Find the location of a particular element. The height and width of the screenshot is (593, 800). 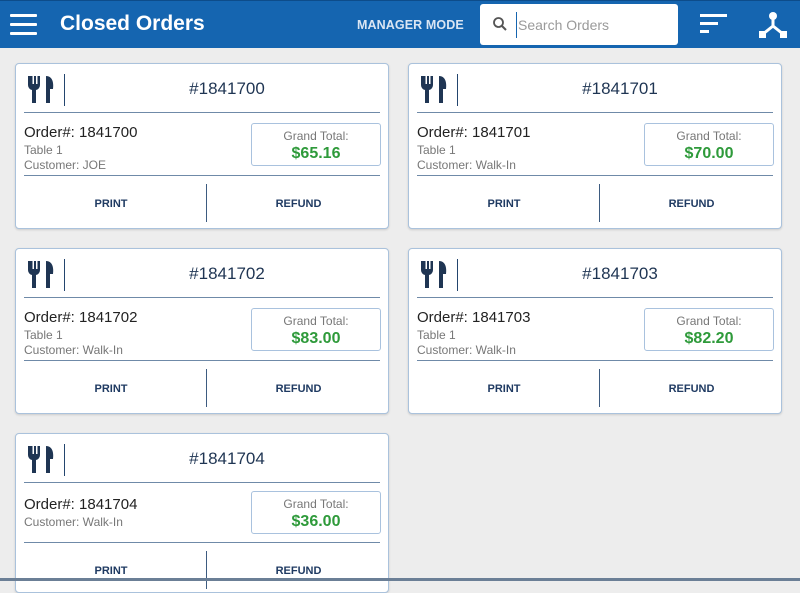

order-header-number: #1841700 is located at coordinates (227, 88).